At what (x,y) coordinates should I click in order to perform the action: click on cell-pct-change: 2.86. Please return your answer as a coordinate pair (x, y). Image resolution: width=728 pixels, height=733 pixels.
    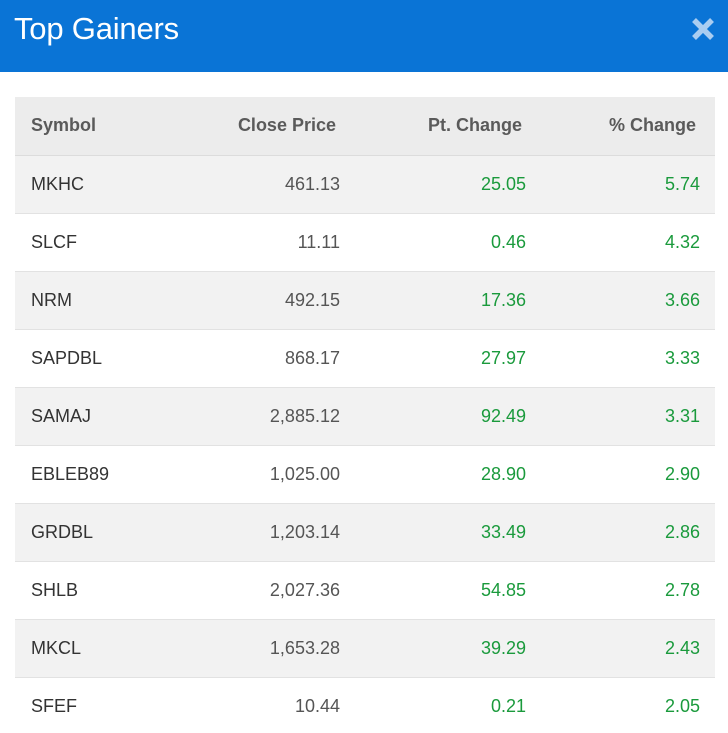
    Looking at the image, I should click on (620, 532).